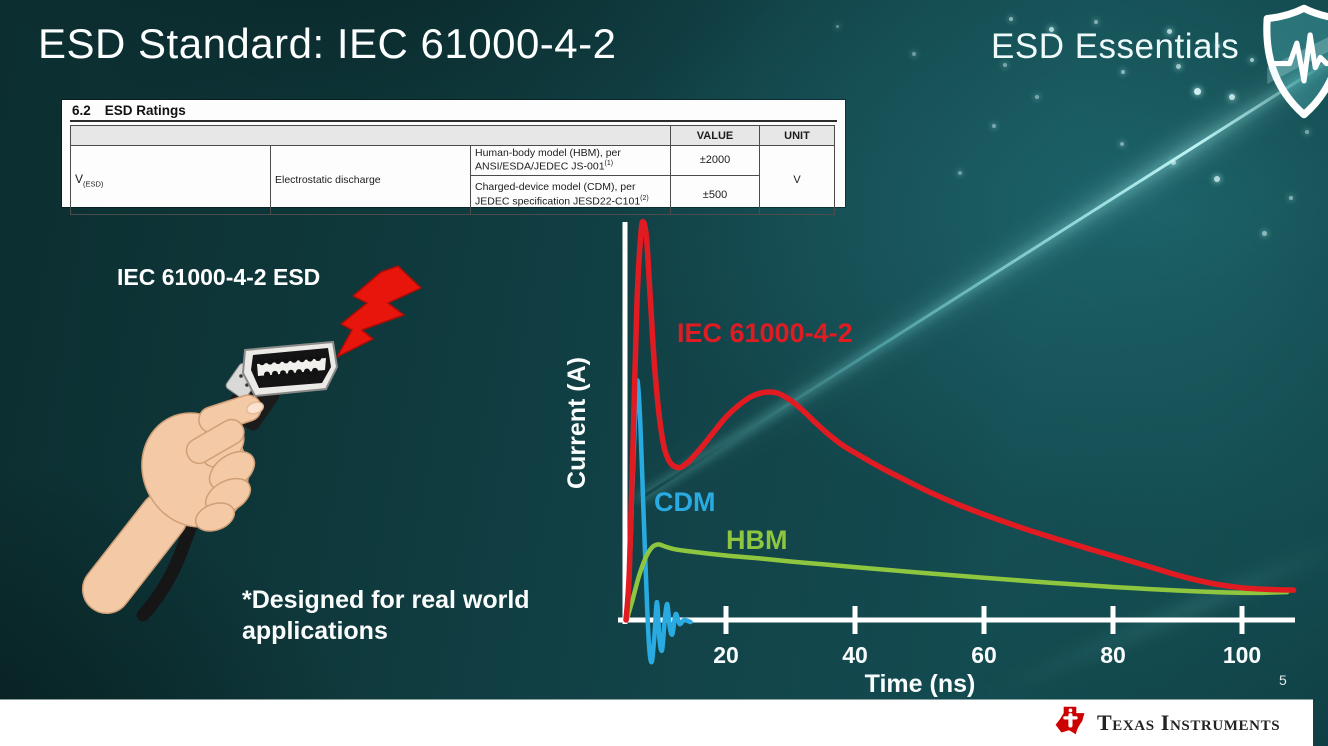 This screenshot has width=1328, height=746. I want to click on cdm-value-cell: ±500, so click(715, 194).